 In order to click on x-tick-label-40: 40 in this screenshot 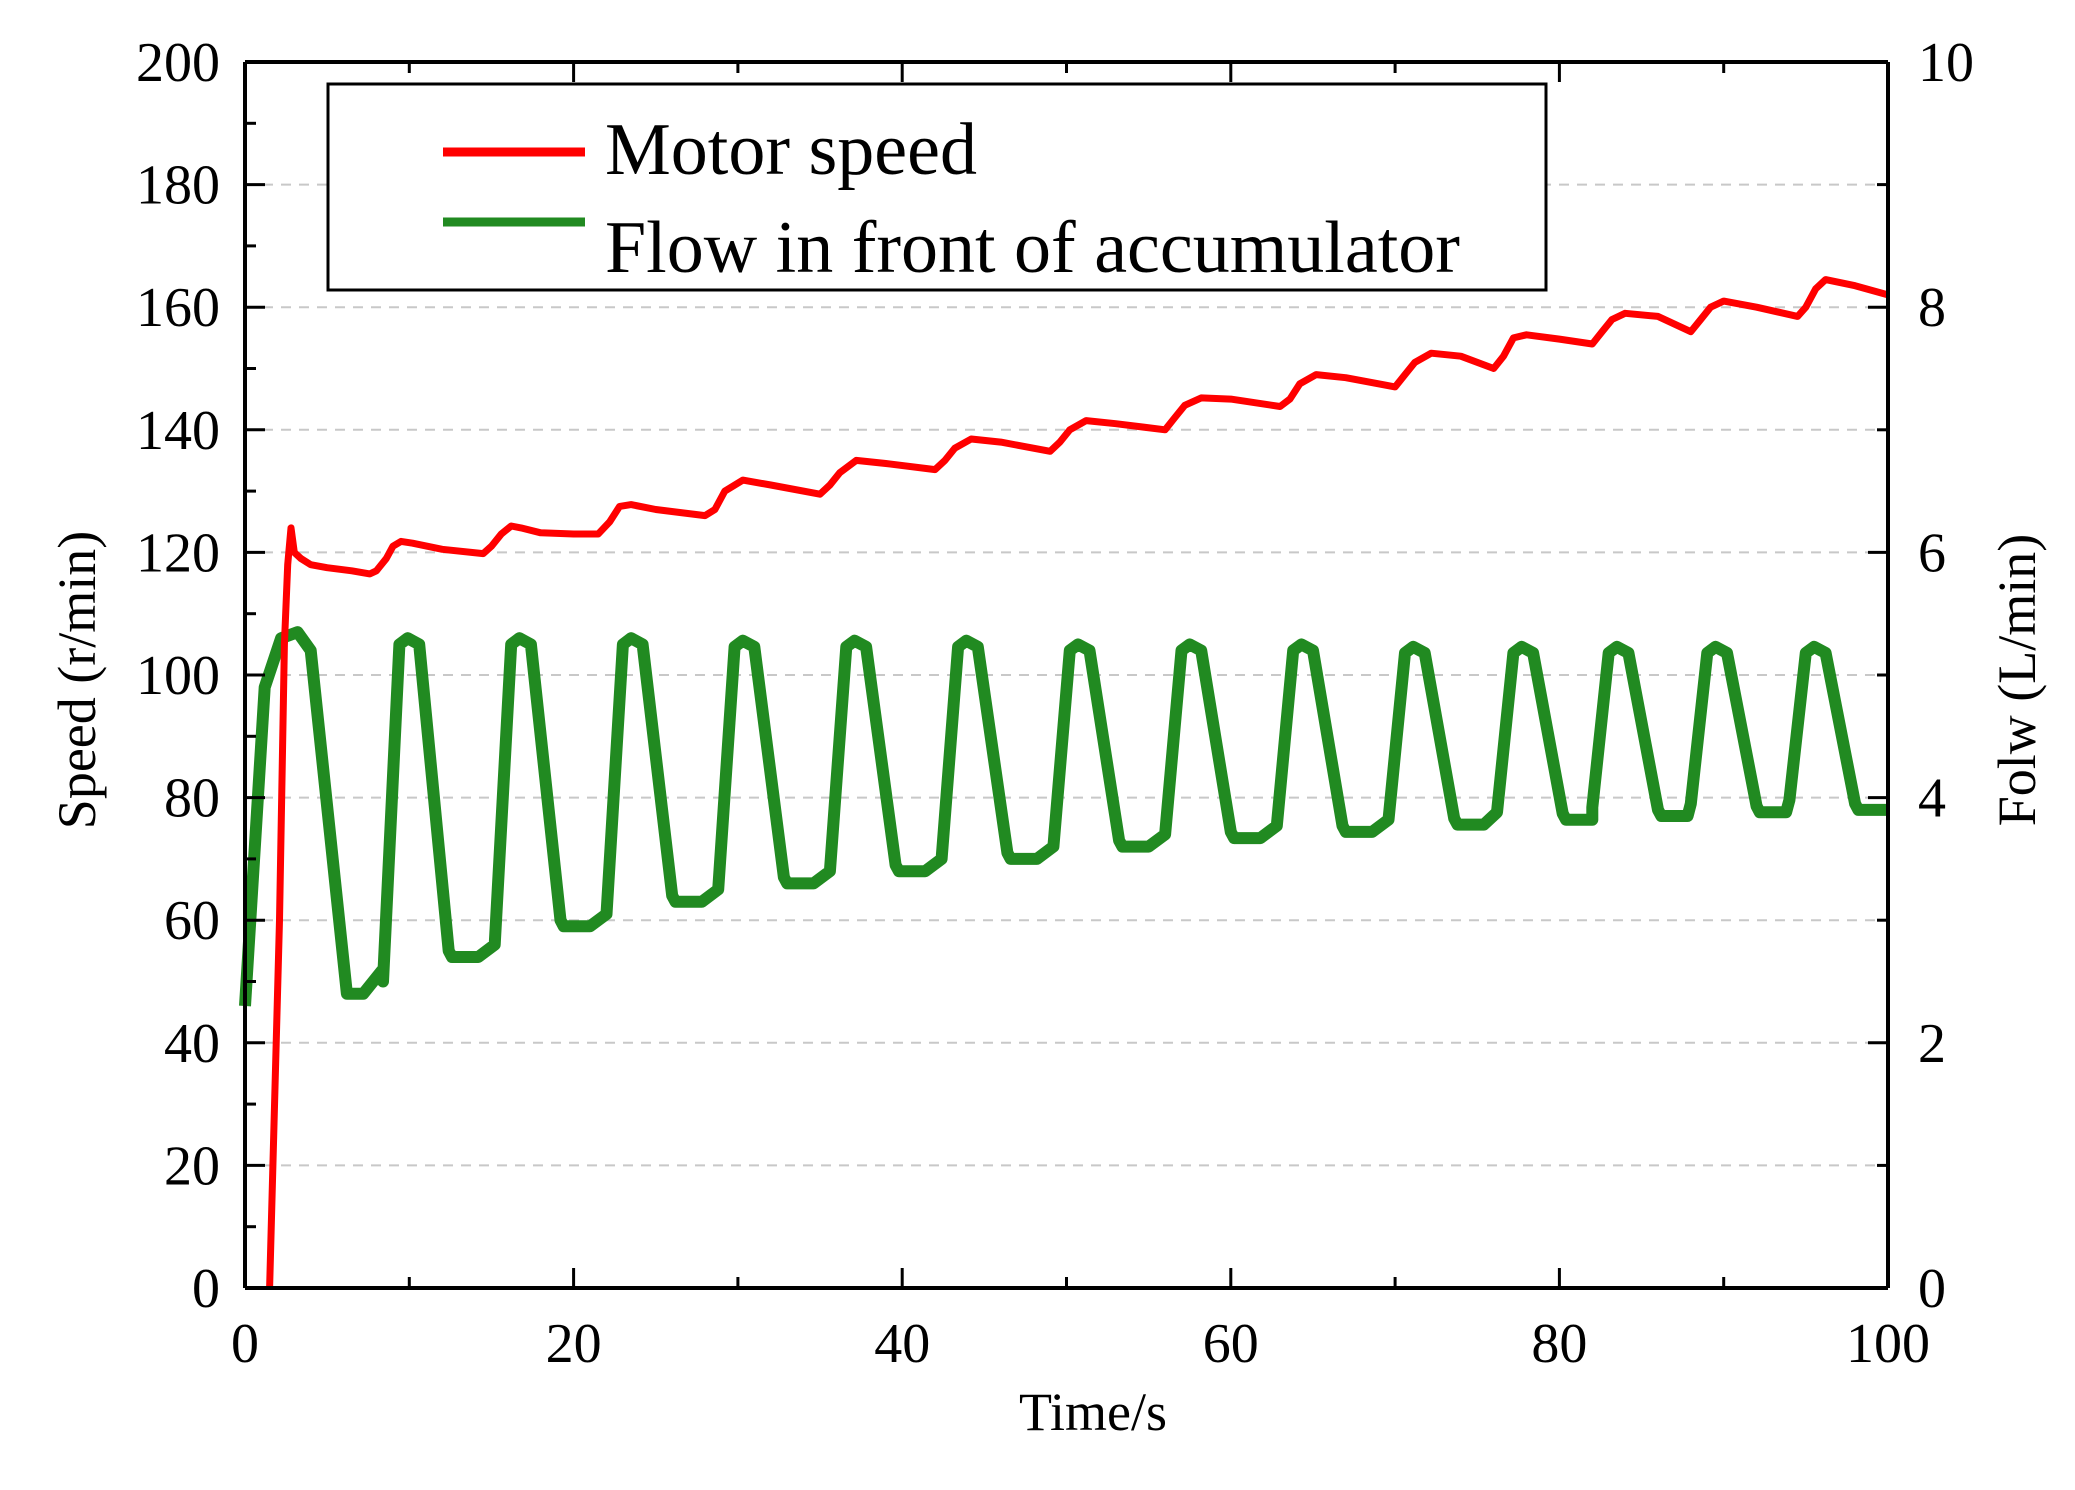, I will do `click(902, 1344)`.